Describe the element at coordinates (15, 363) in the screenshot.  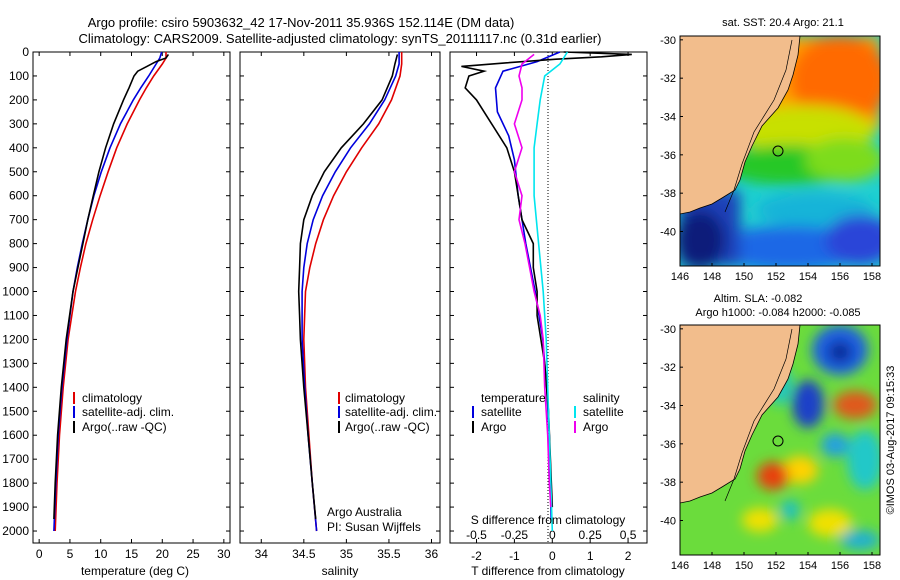
I see `y-tick-label: 1300` at that location.